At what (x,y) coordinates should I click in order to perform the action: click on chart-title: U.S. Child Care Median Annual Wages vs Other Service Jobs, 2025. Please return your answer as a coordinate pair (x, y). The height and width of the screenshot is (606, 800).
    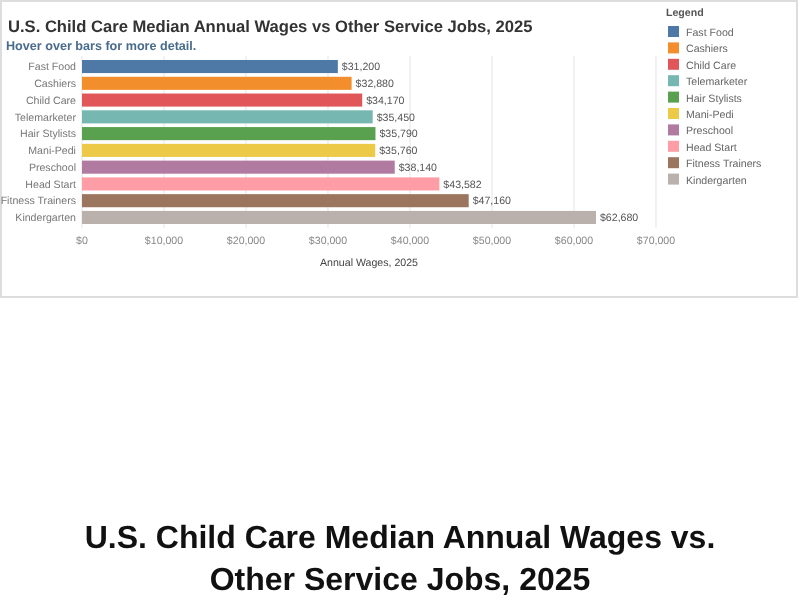
    Looking at the image, I should click on (271, 26).